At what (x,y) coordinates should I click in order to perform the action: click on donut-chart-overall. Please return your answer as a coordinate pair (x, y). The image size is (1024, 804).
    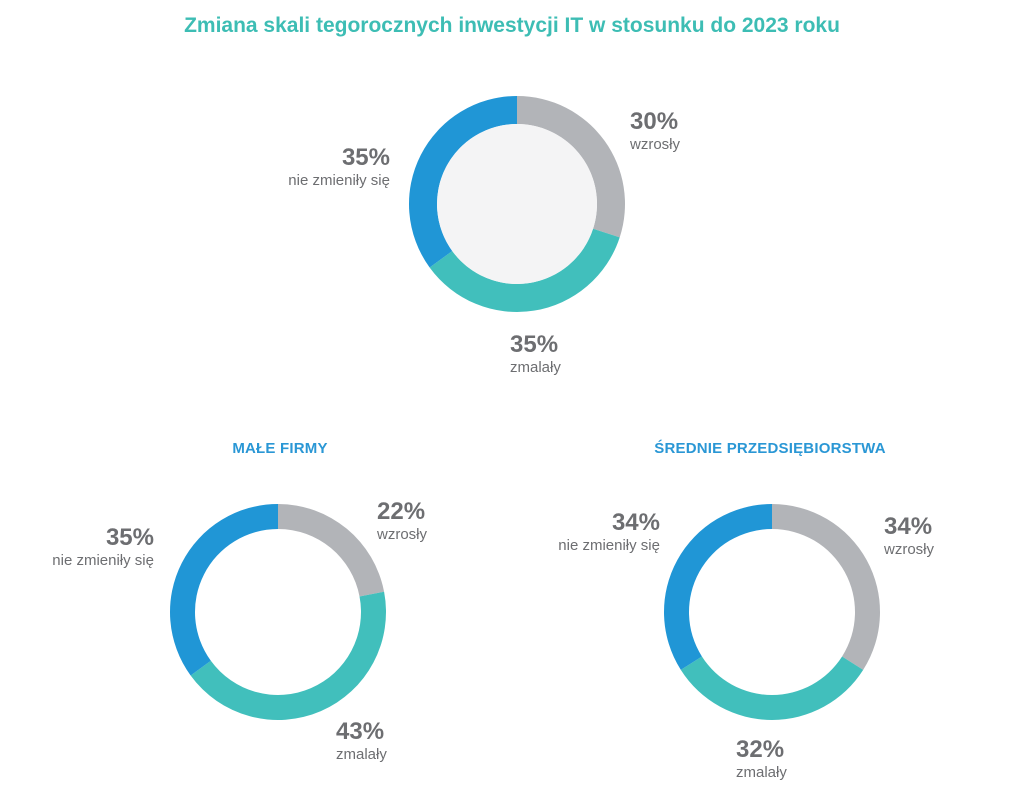
    Looking at the image, I should click on (517, 204).